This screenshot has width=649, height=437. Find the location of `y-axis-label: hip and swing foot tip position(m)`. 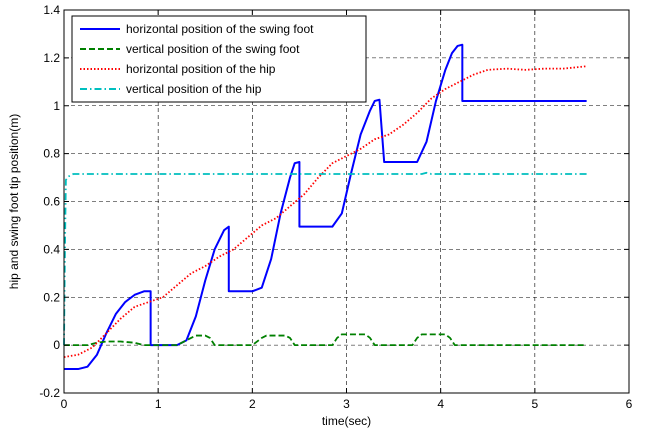

y-axis-label: hip and swing foot tip position(m) is located at coordinates (14, 201).